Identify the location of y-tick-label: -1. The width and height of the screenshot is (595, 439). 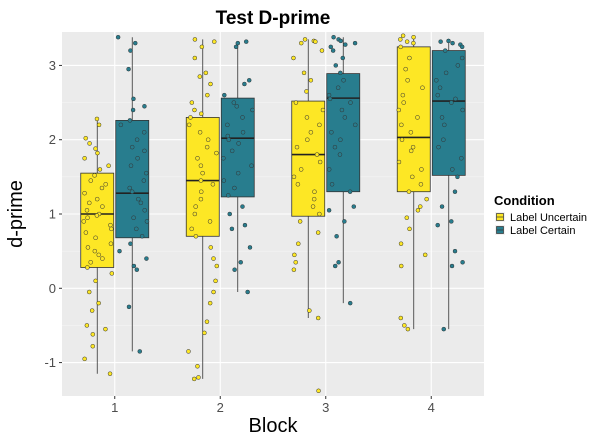
(50, 362).